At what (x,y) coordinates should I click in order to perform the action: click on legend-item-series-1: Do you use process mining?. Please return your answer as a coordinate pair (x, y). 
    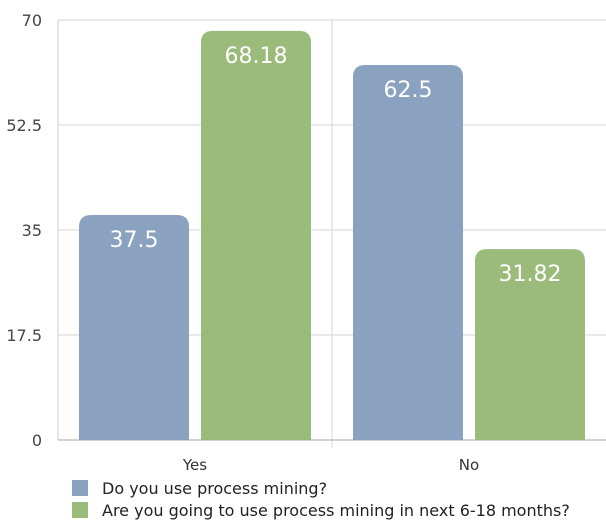
    Looking at the image, I should click on (337, 488).